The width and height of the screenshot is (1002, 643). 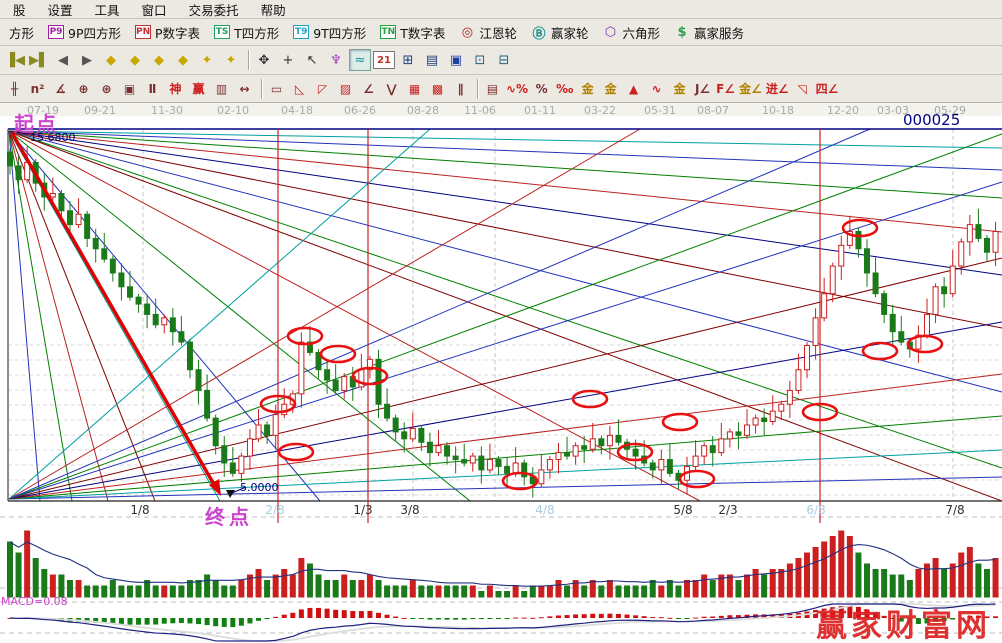 I want to click on pan-right-icon: ◆, so click(x=135, y=60).